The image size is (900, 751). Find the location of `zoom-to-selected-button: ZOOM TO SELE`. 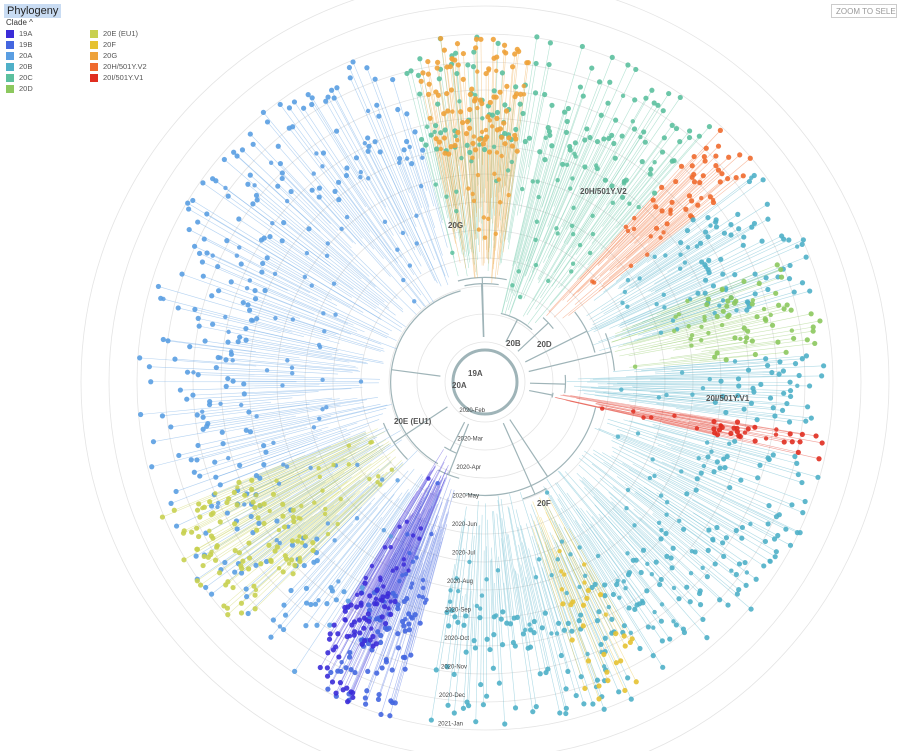

zoom-to-selected-button: ZOOM TO SELE is located at coordinates (864, 11).